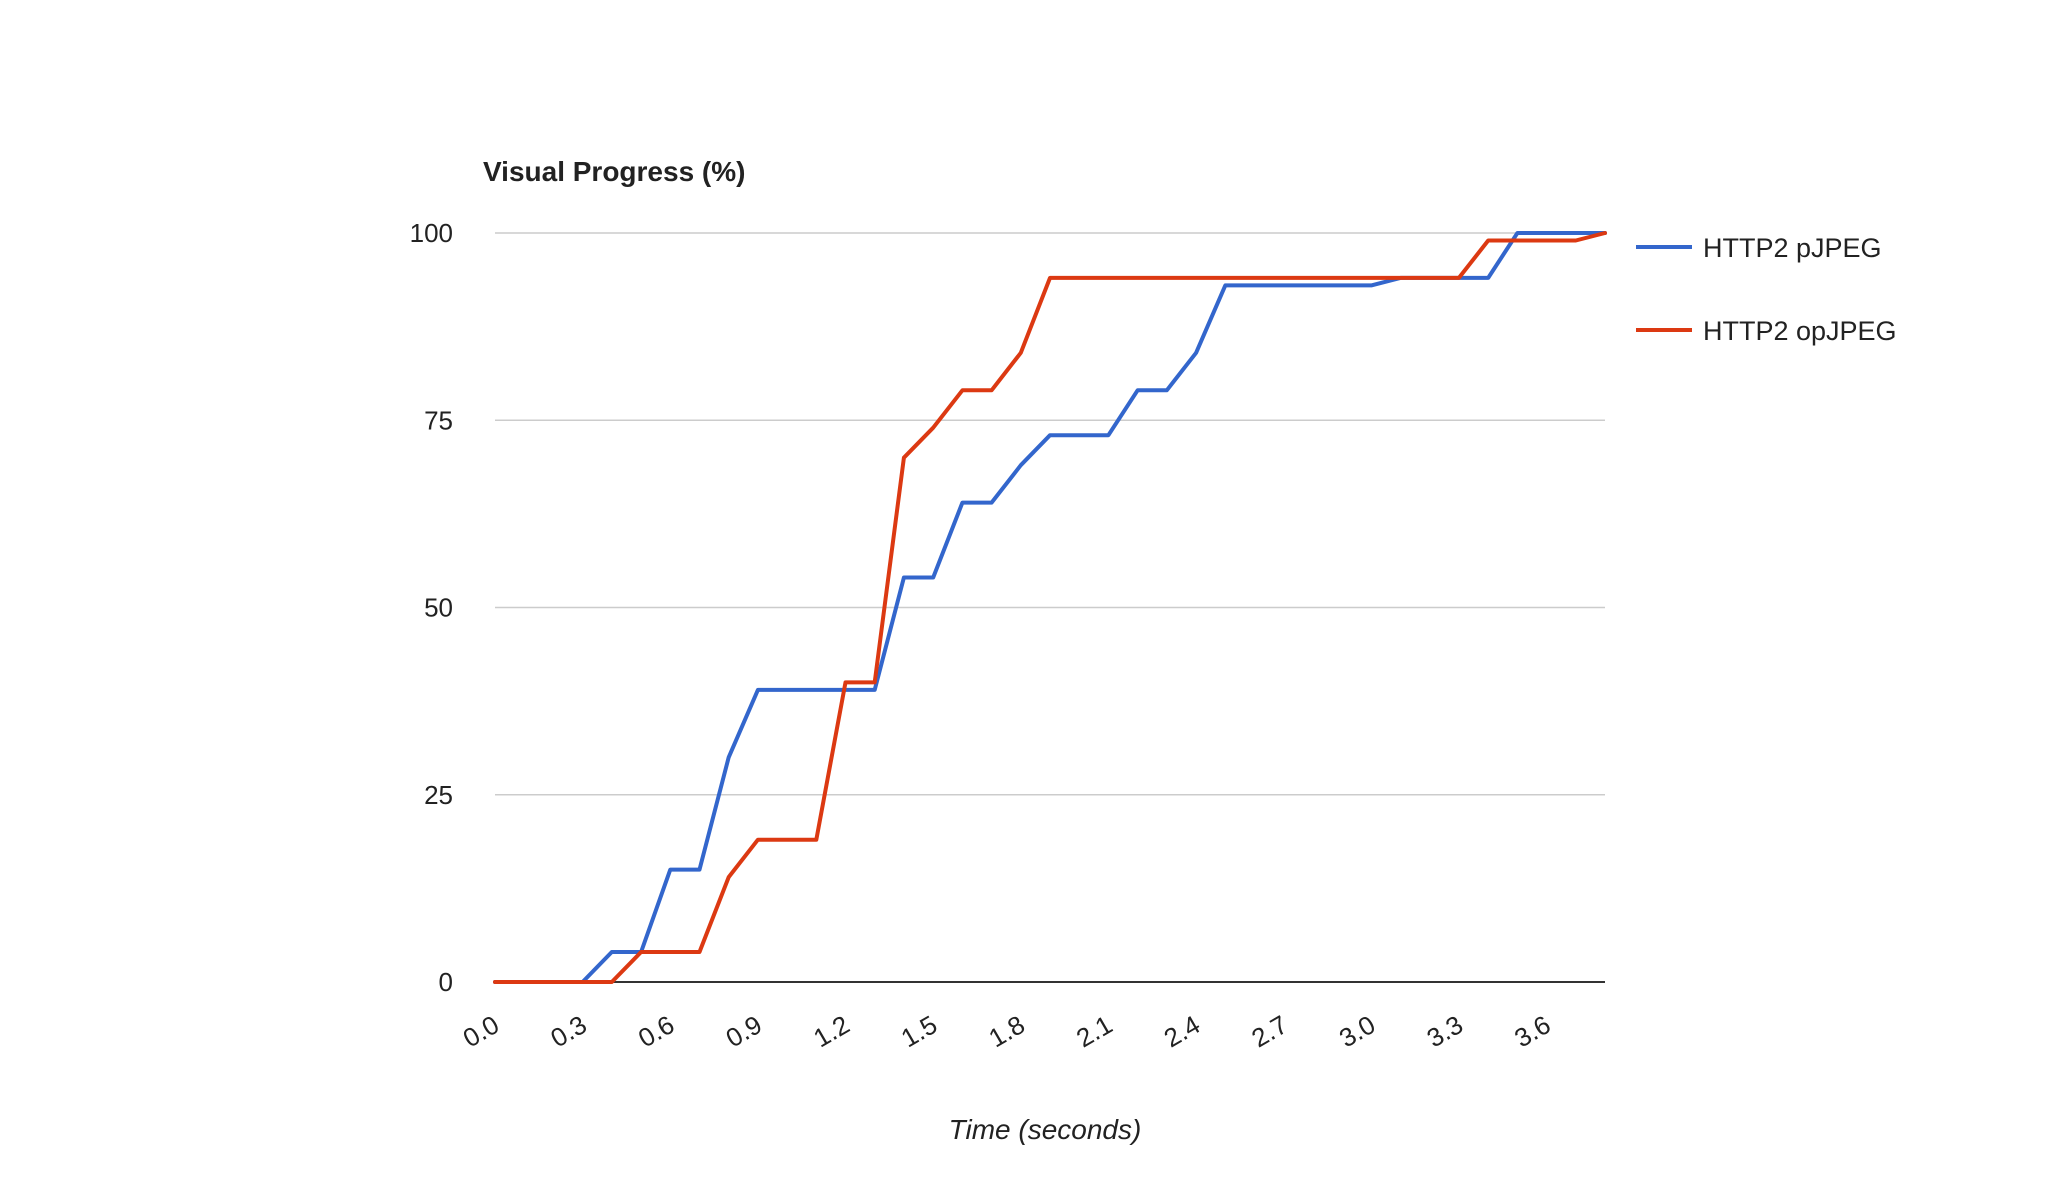 The height and width of the screenshot is (1204, 2067). Describe the element at coordinates (438, 420) in the screenshot. I see `y-tick-label: 75` at that location.